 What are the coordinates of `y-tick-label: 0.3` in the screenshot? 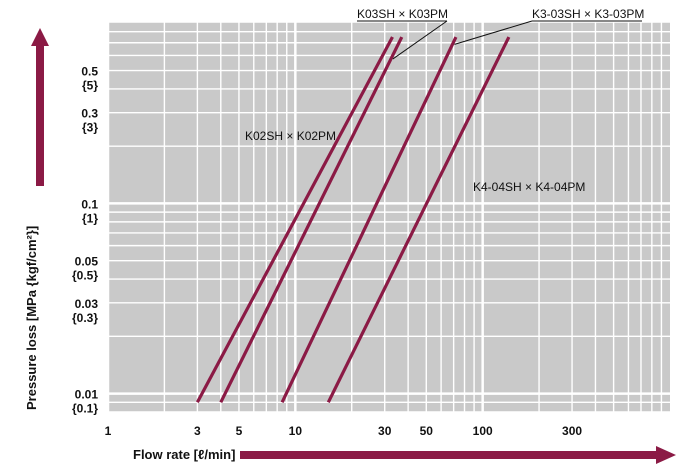 It's located at (89, 114).